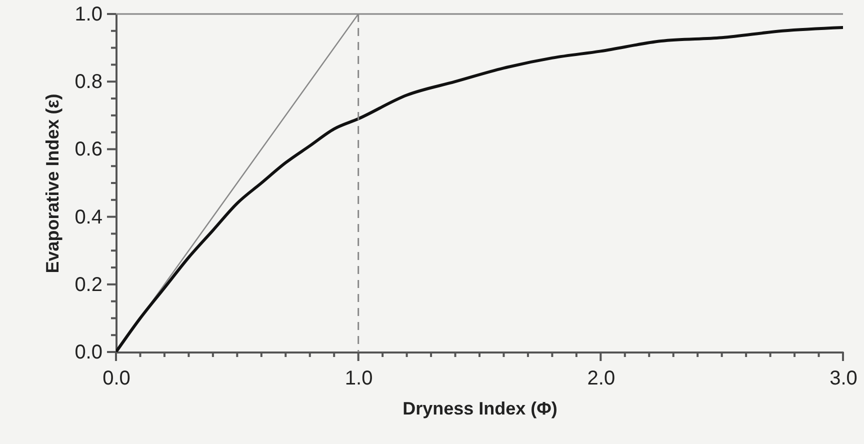 The height and width of the screenshot is (444, 864). What do you see at coordinates (116, 379) in the screenshot?
I see `x-tick-label: 0.0` at bounding box center [116, 379].